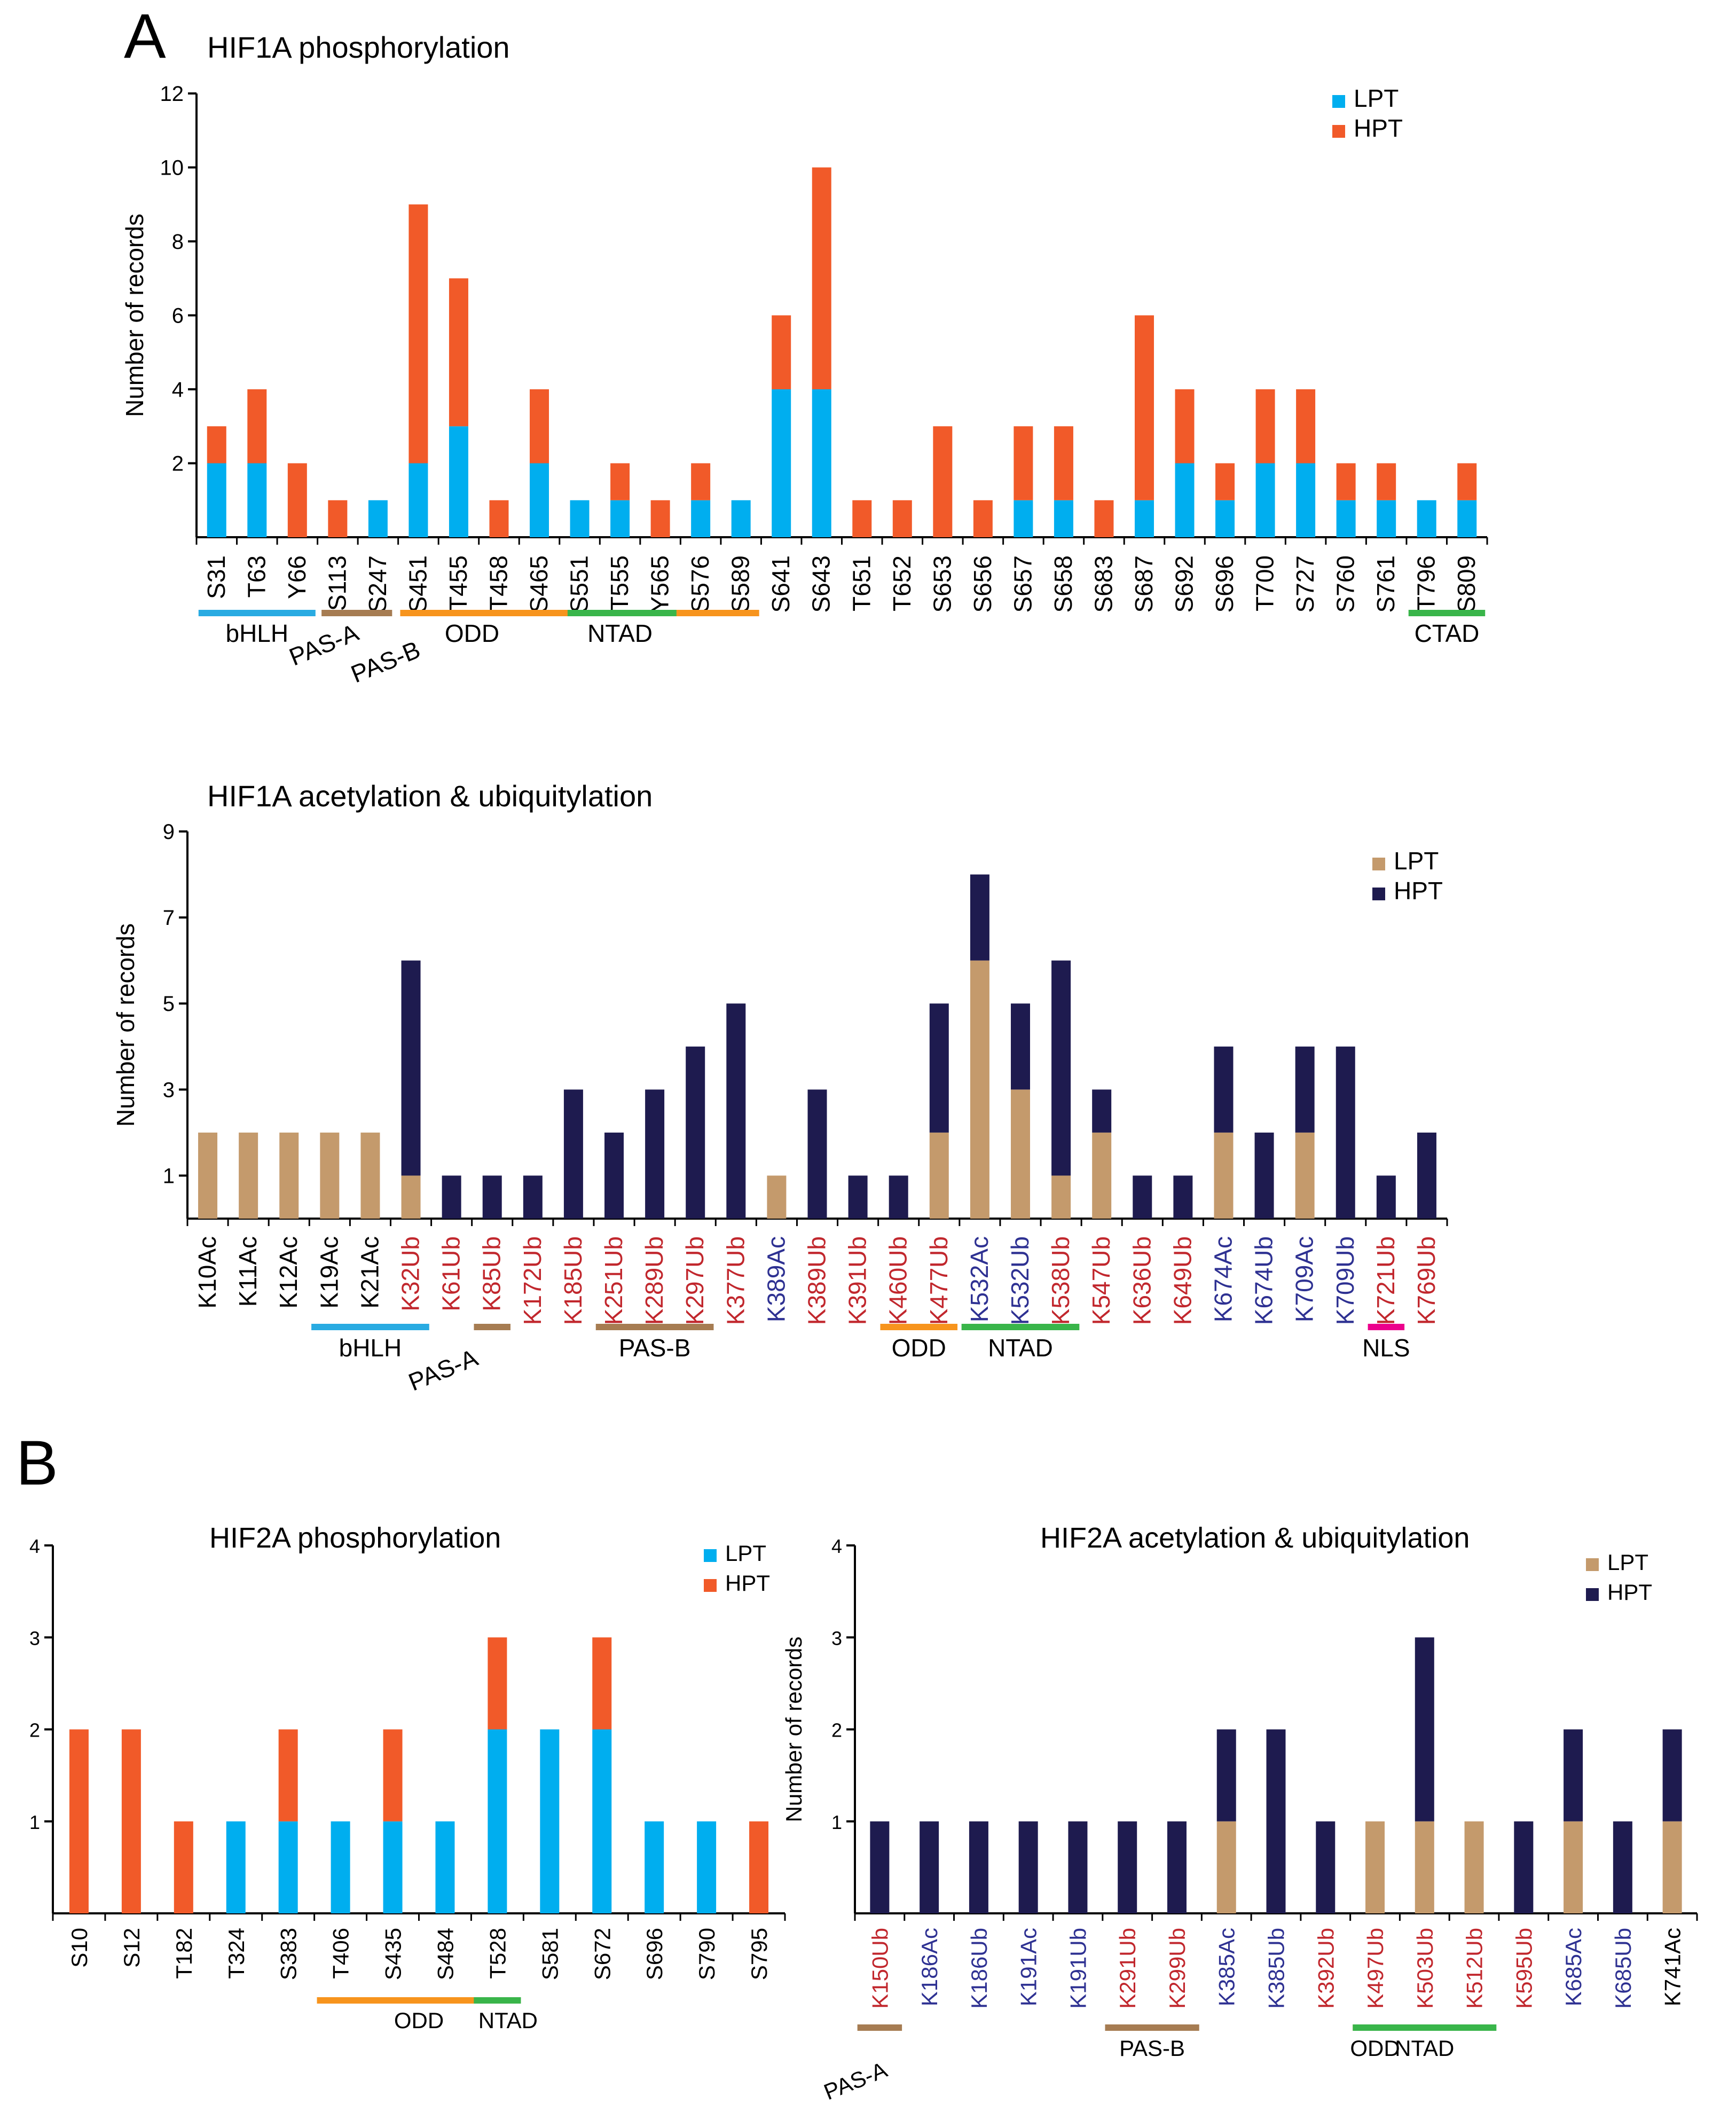  What do you see at coordinates (1265, 583) in the screenshot?
I see `x-tick-label: T700` at bounding box center [1265, 583].